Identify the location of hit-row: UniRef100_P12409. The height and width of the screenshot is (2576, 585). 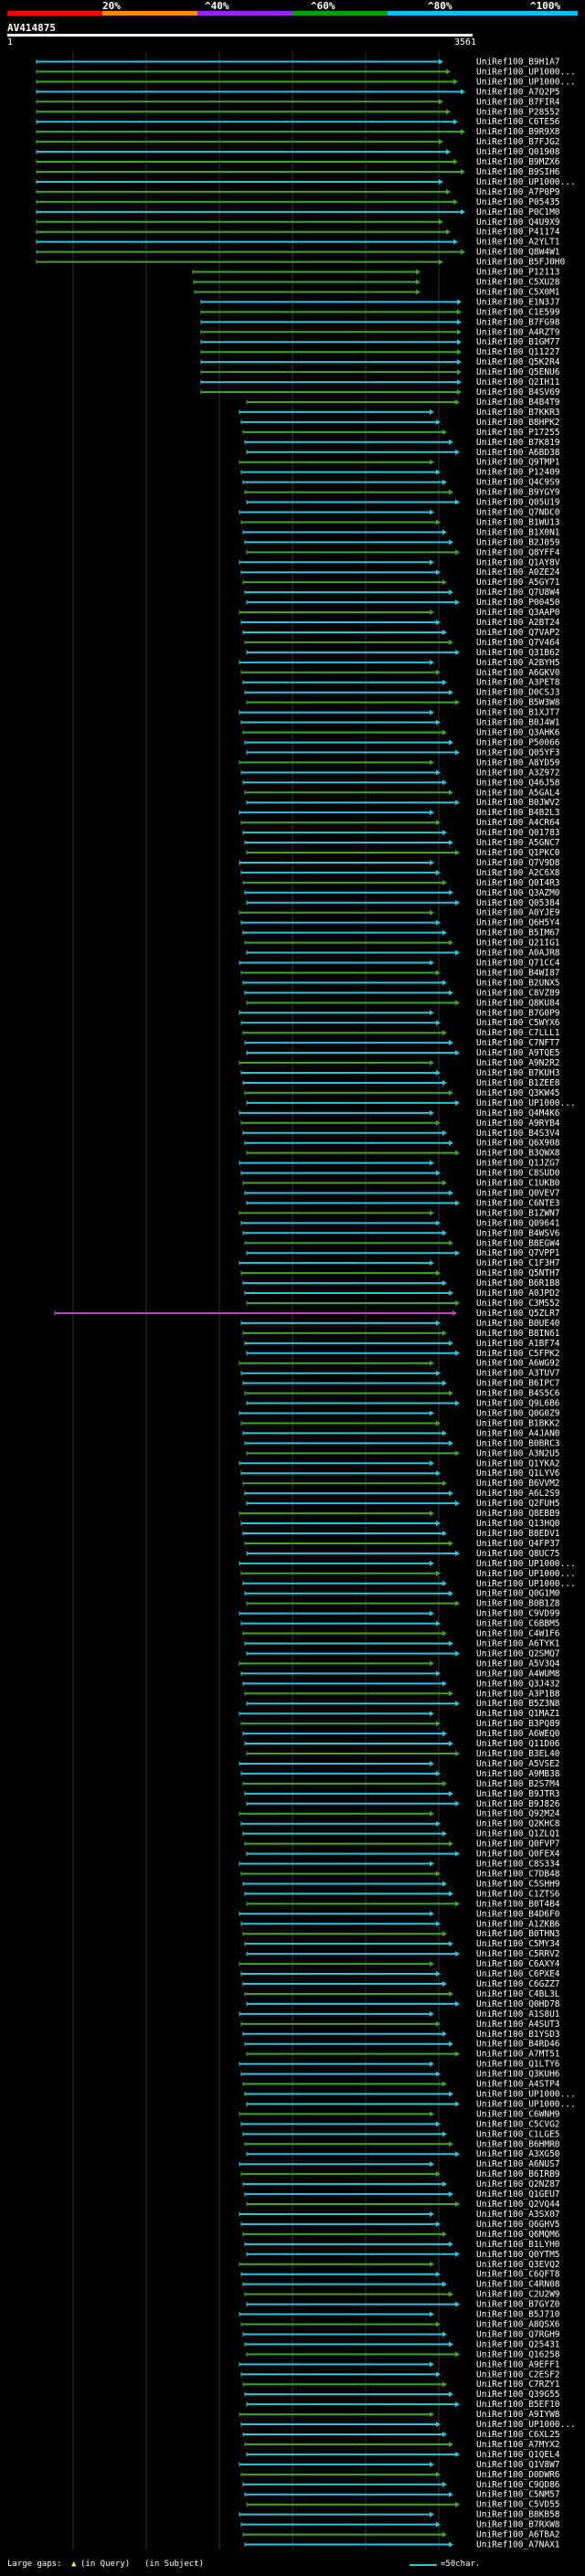
(400, 473).